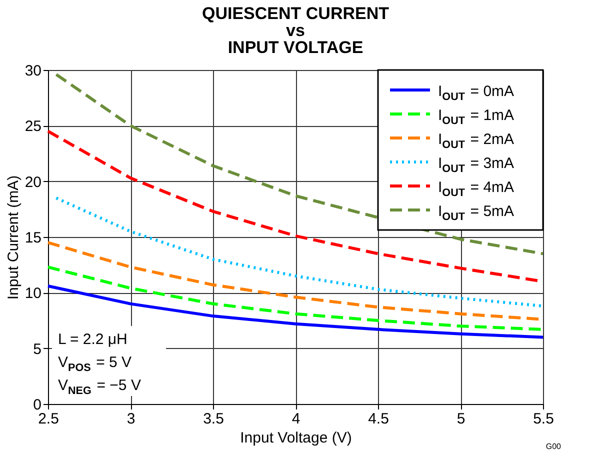 This screenshot has width=607, height=471. I want to click on x-tick-label: 3.5, so click(213, 419).